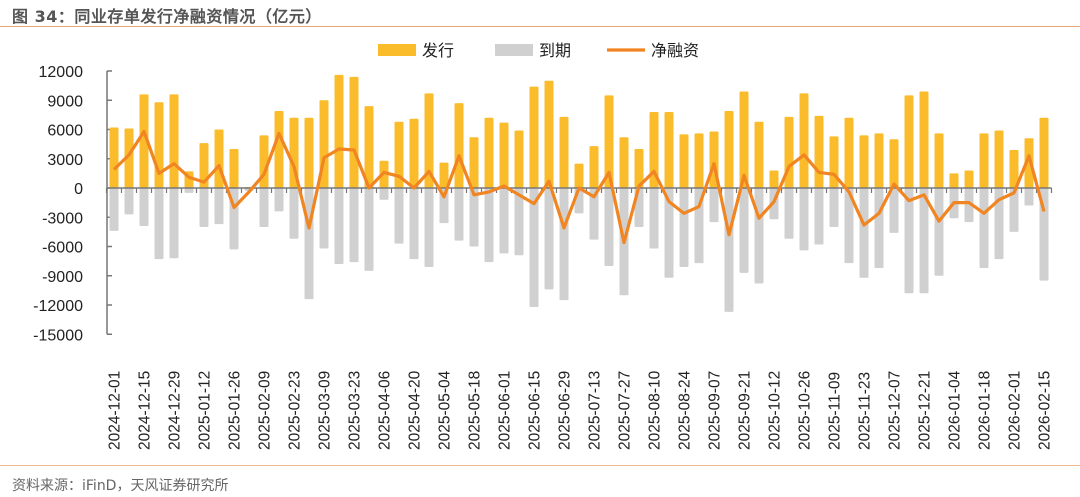 The height and width of the screenshot is (497, 1080). Describe the element at coordinates (475, 410) in the screenshot. I see `x-tick-label: 2025-05-18` at that location.